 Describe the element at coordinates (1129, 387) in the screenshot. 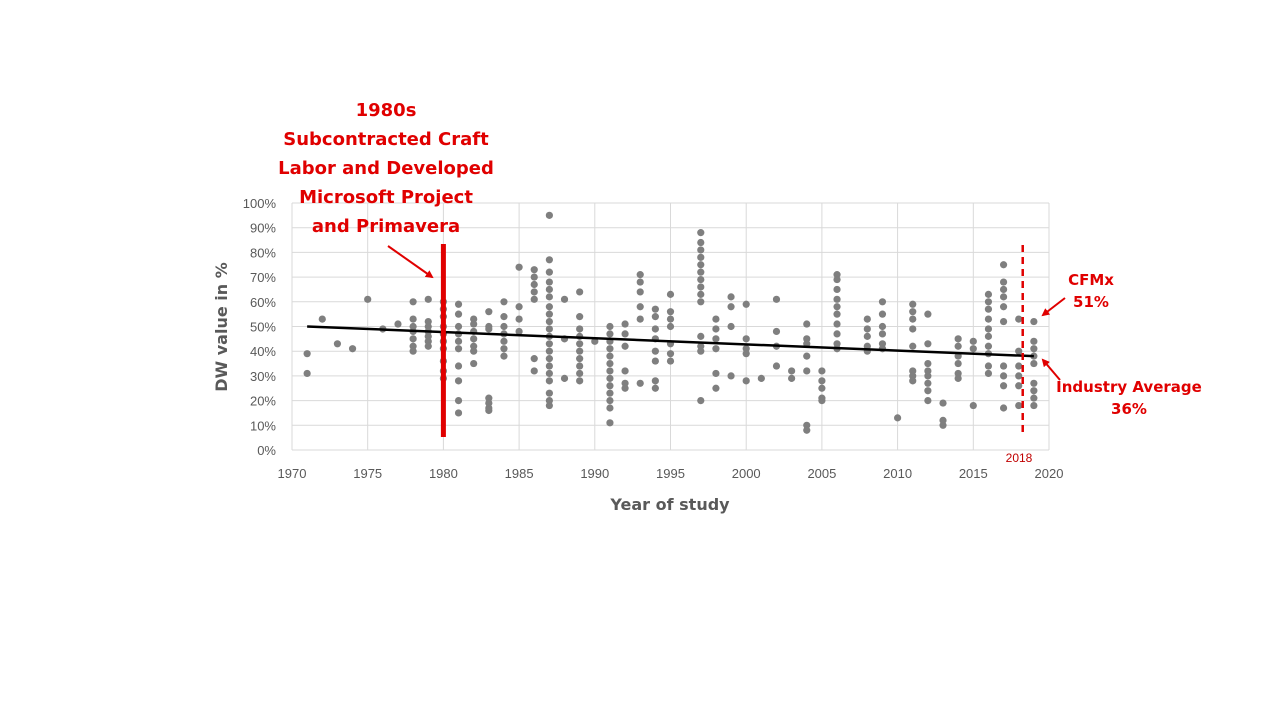

I see `industry-label: Industry Average` at that location.